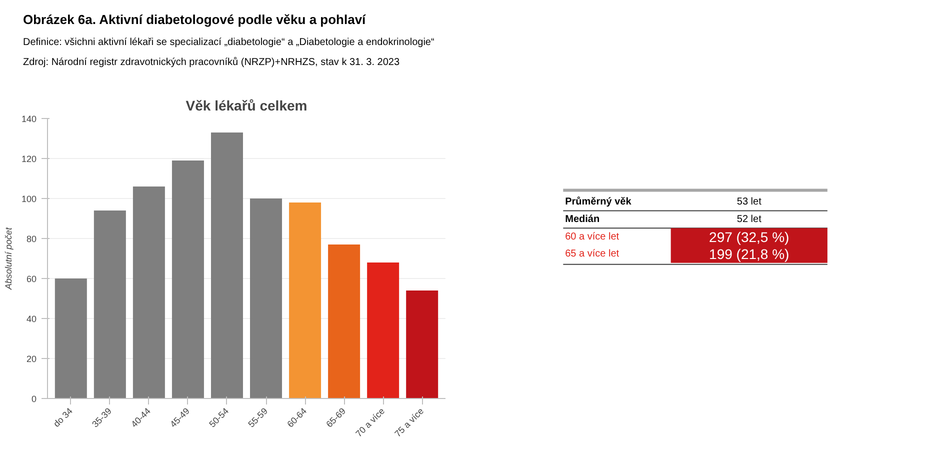  What do you see at coordinates (62, 417) in the screenshot?
I see `x-tick-label: do 34` at bounding box center [62, 417].